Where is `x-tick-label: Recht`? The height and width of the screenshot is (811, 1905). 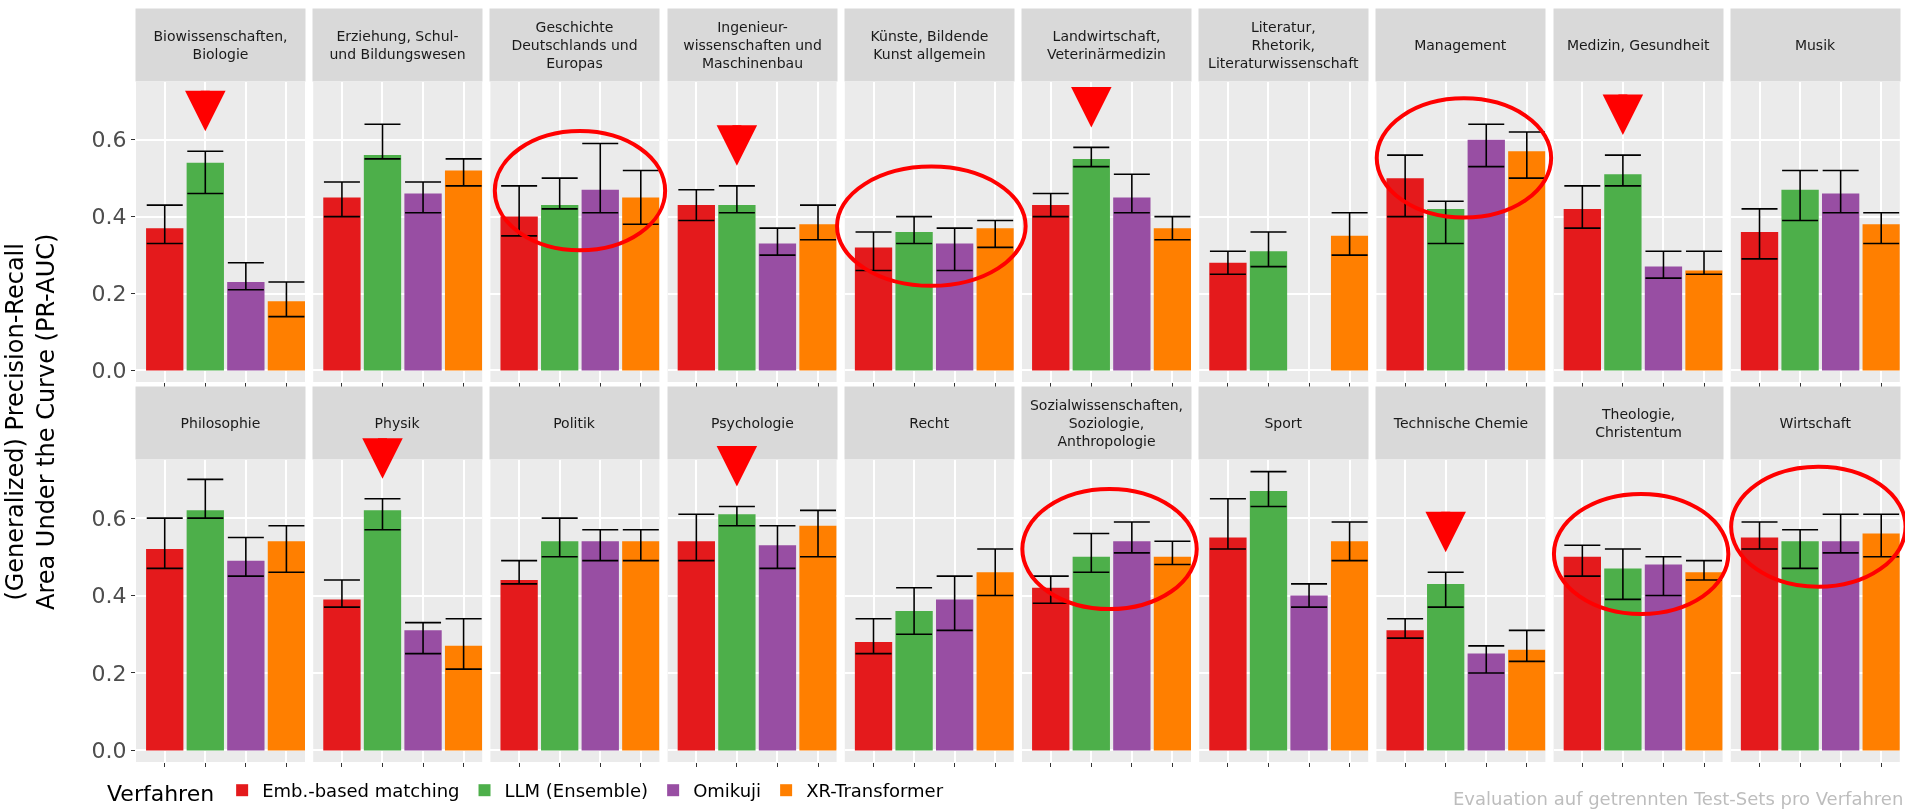 x-tick-label: Recht is located at coordinates (929, 423).